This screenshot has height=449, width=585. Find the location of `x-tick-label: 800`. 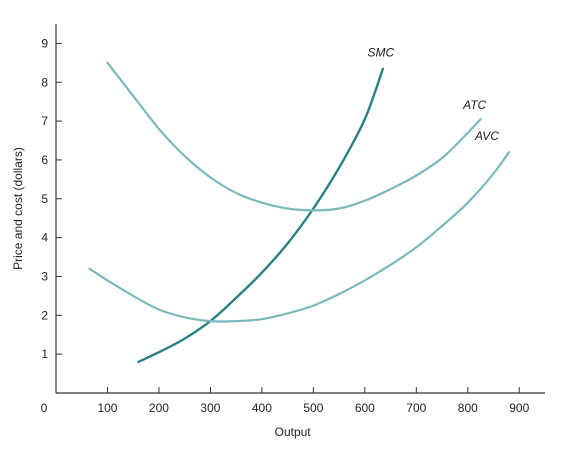

x-tick-label: 800 is located at coordinates (468, 408).